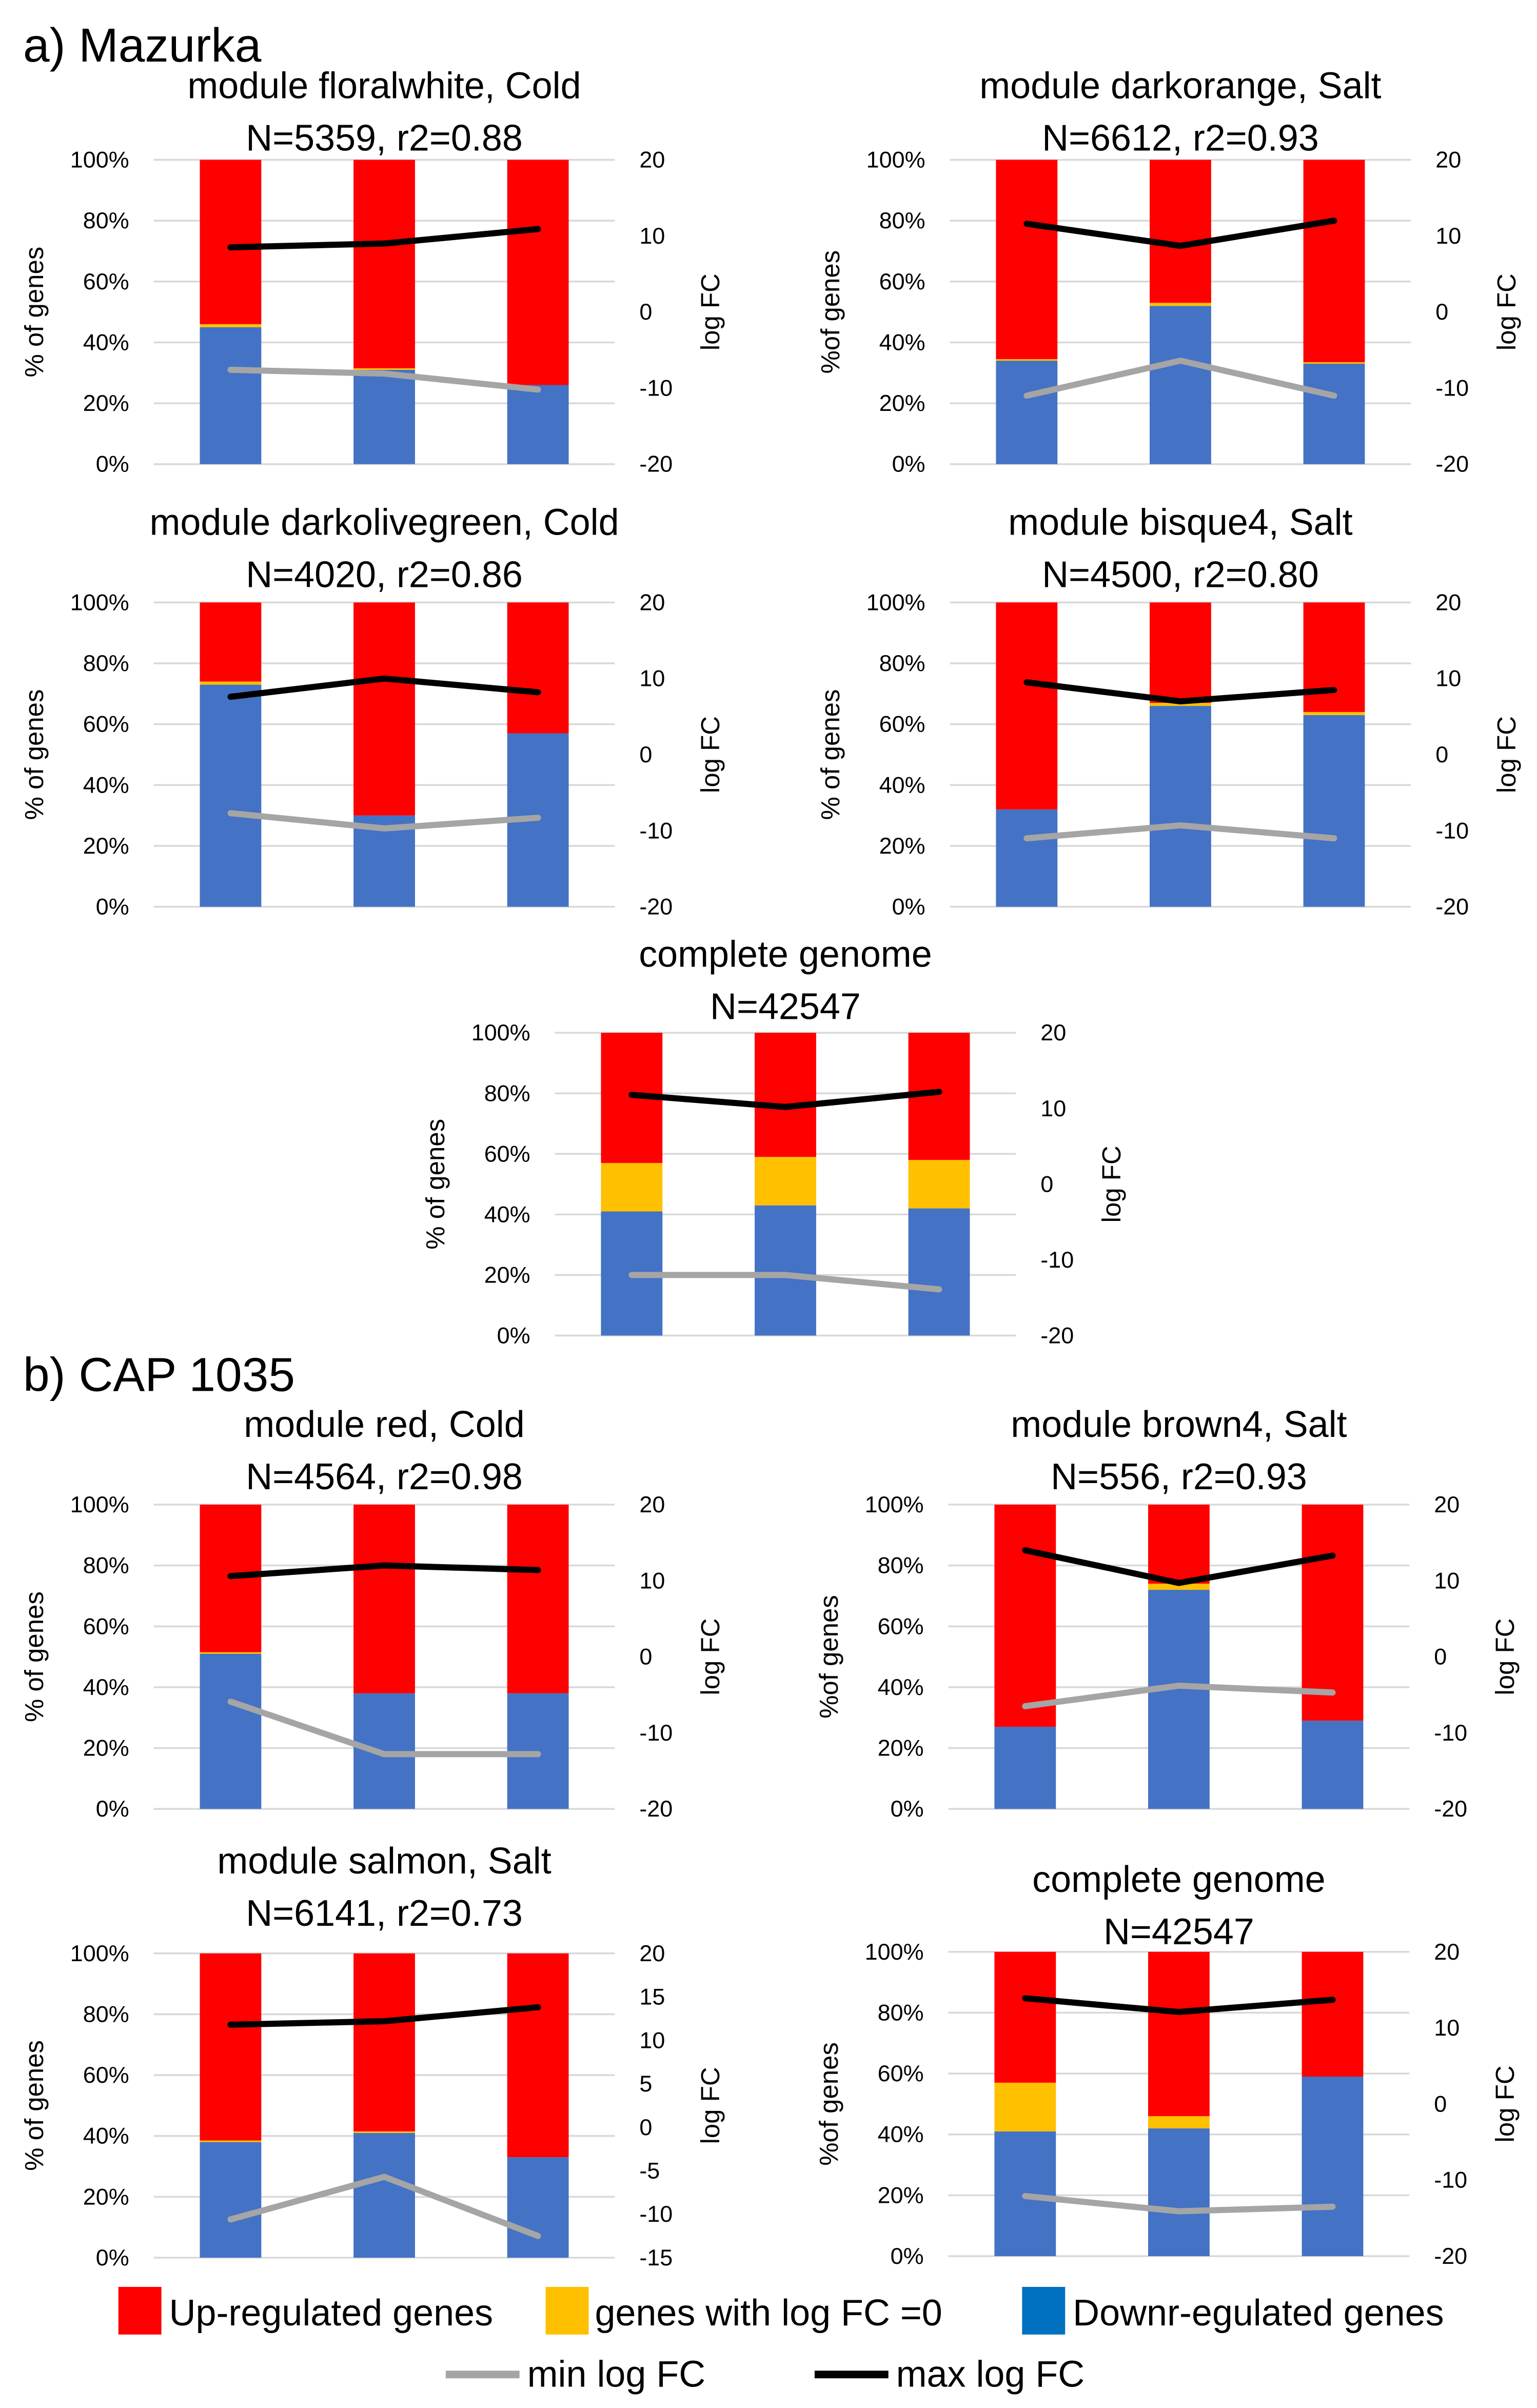  What do you see at coordinates (991, 2375) in the screenshot?
I see `legend-label-max: max log FC` at bounding box center [991, 2375].